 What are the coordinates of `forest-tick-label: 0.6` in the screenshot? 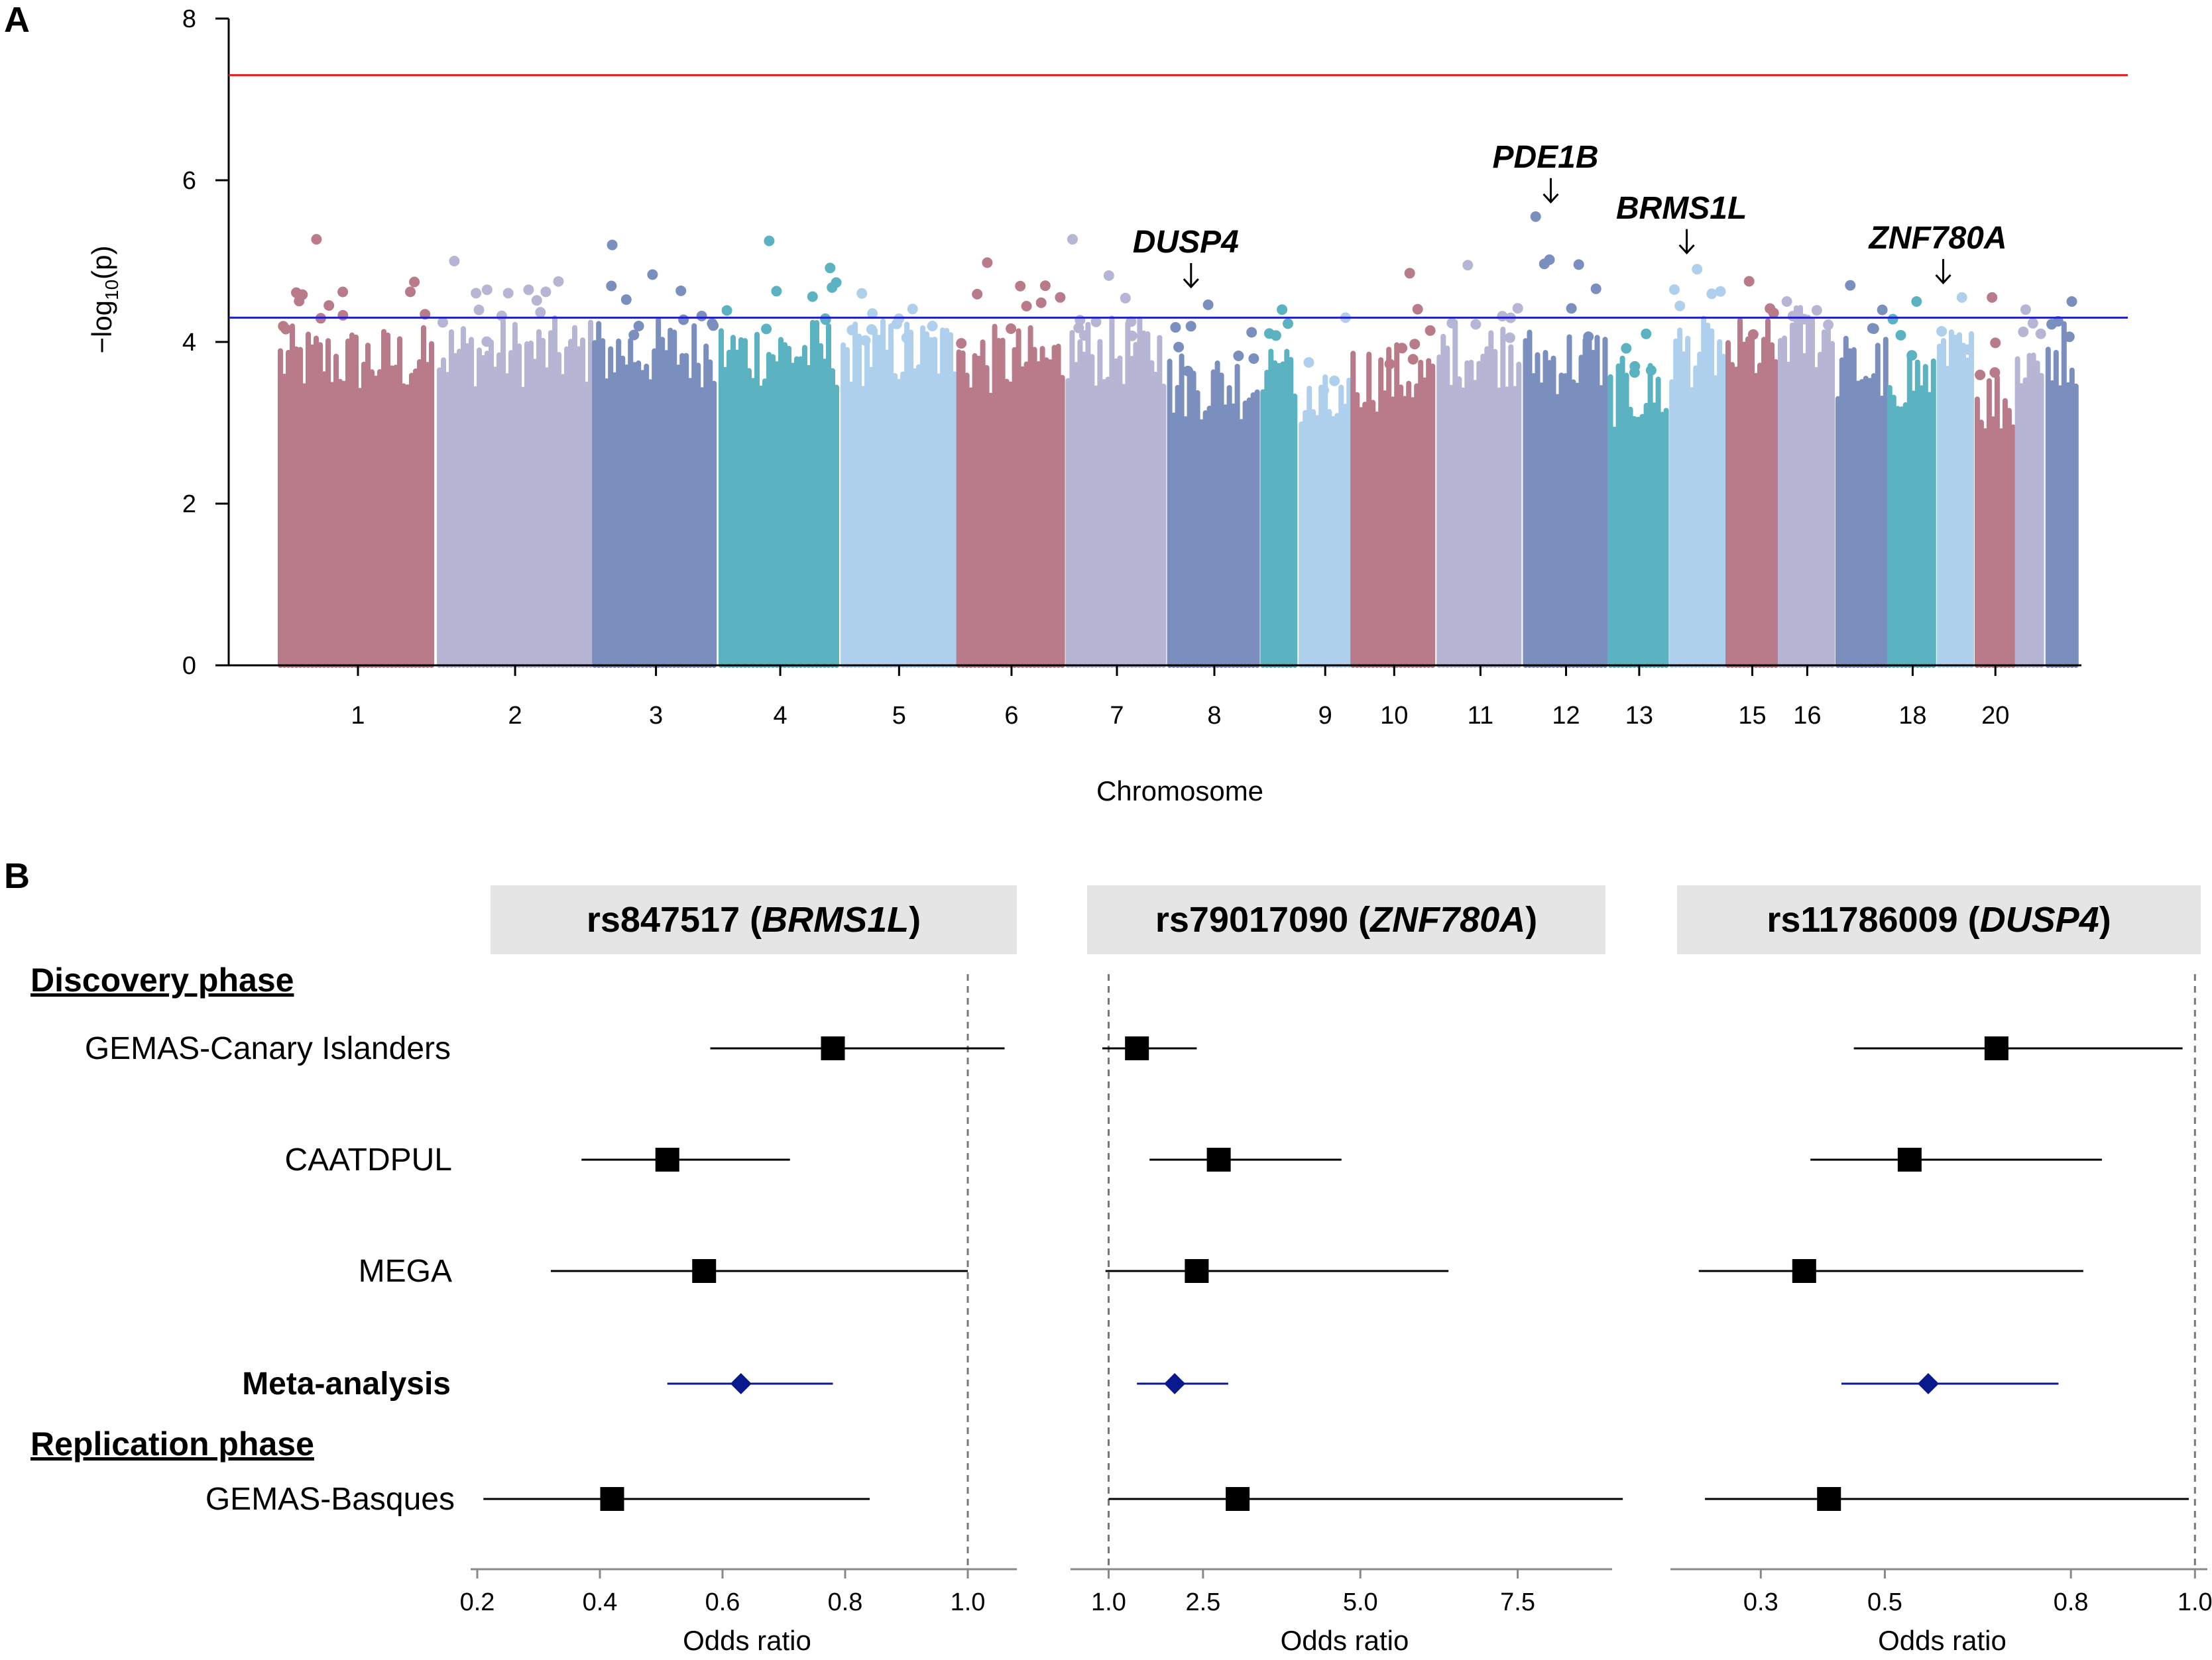 It's located at (722, 1602).